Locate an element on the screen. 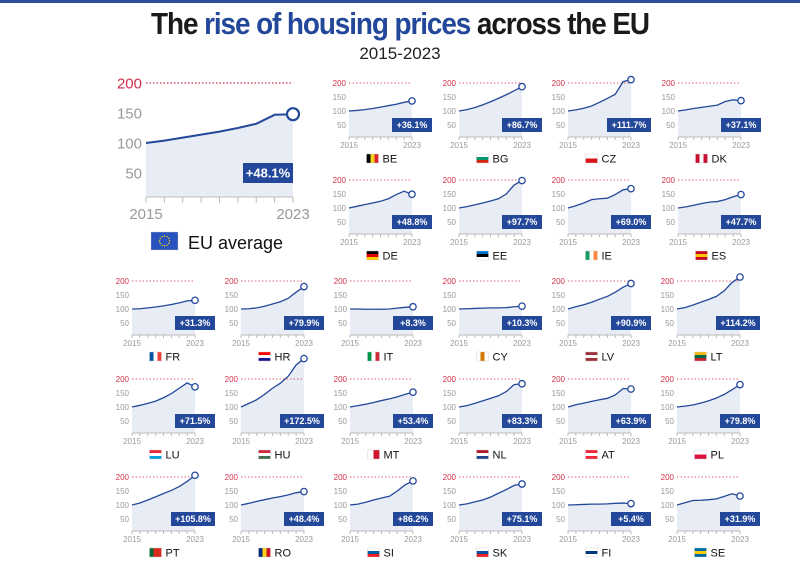 This screenshot has width=800, height=570. change-label: +86.2% is located at coordinates (413, 519).